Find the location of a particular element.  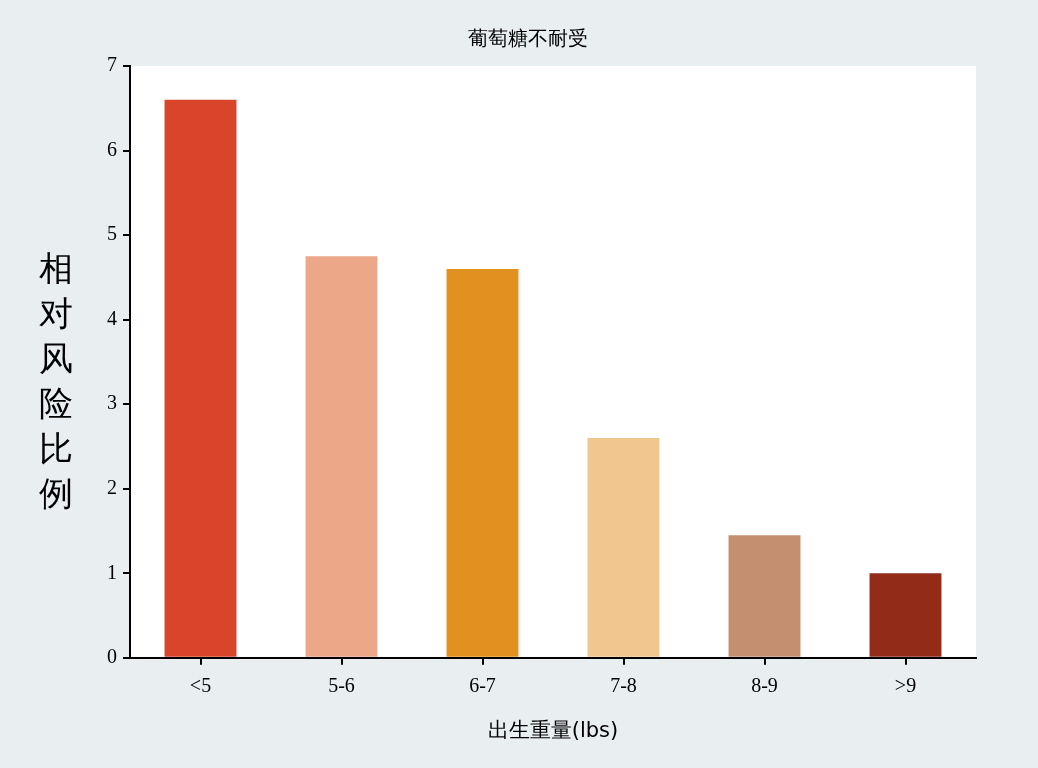

x-tick-label: 5-6 is located at coordinates (341, 685).